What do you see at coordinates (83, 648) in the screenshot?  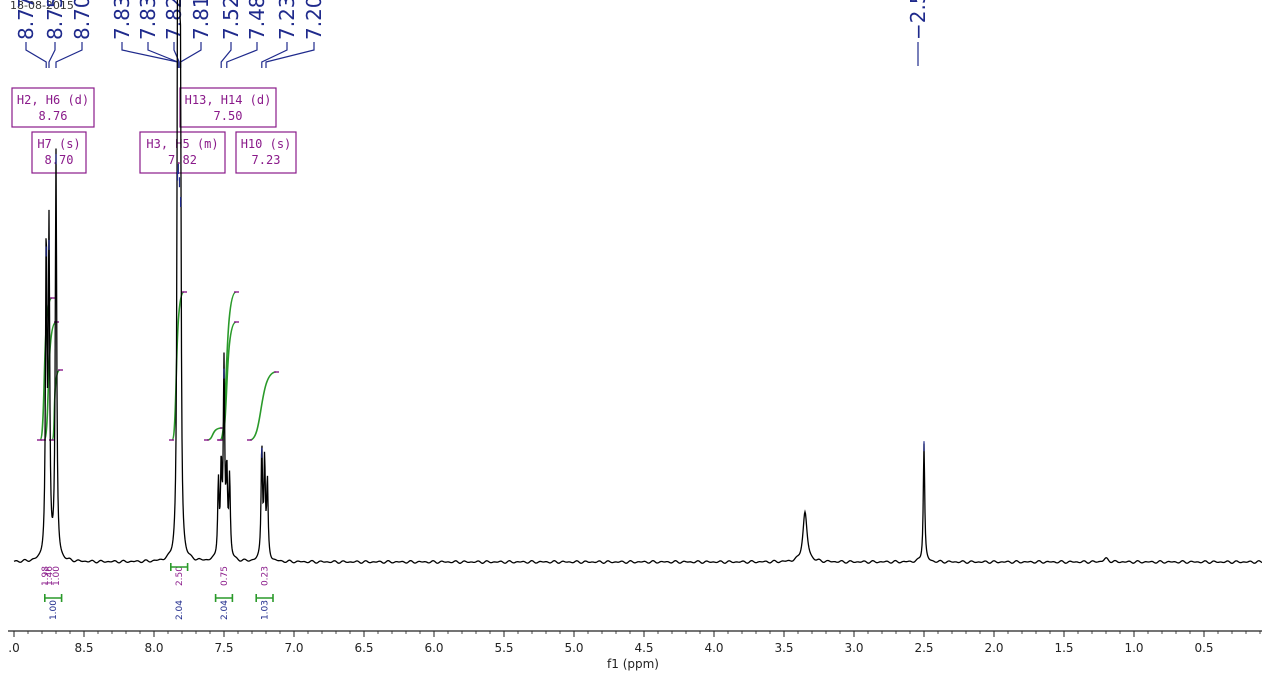 I see `x-tick-label: 8.5` at bounding box center [83, 648].